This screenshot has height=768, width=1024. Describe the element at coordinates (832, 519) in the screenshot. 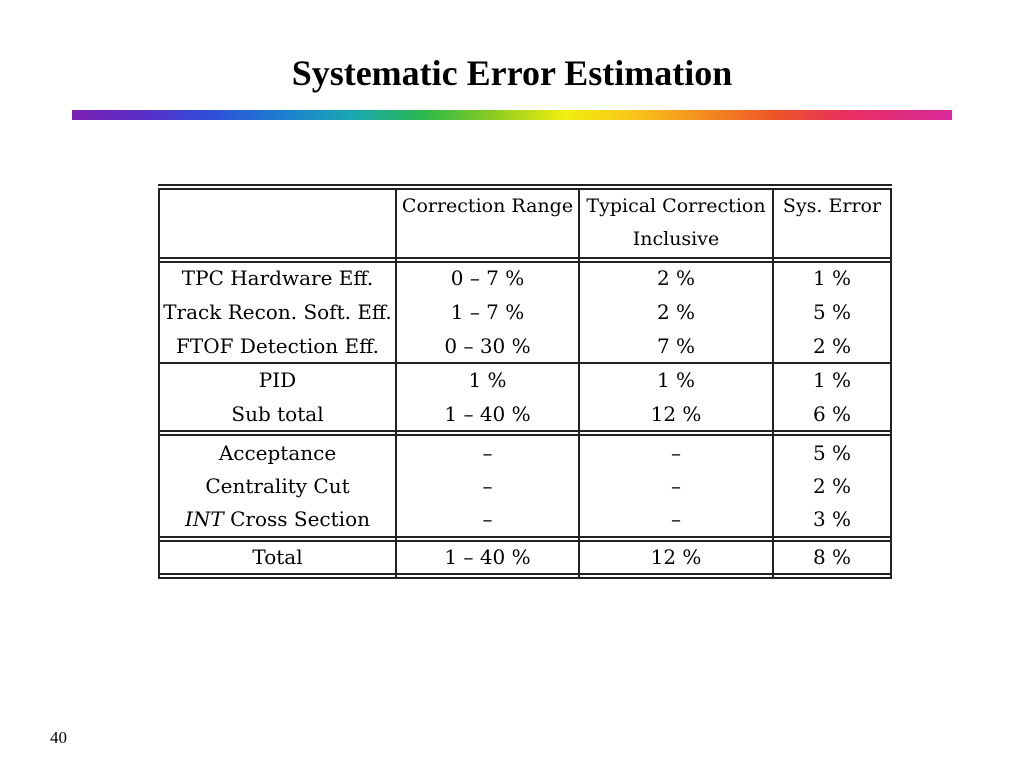

I see `row-sys-error: 3 %` at that location.